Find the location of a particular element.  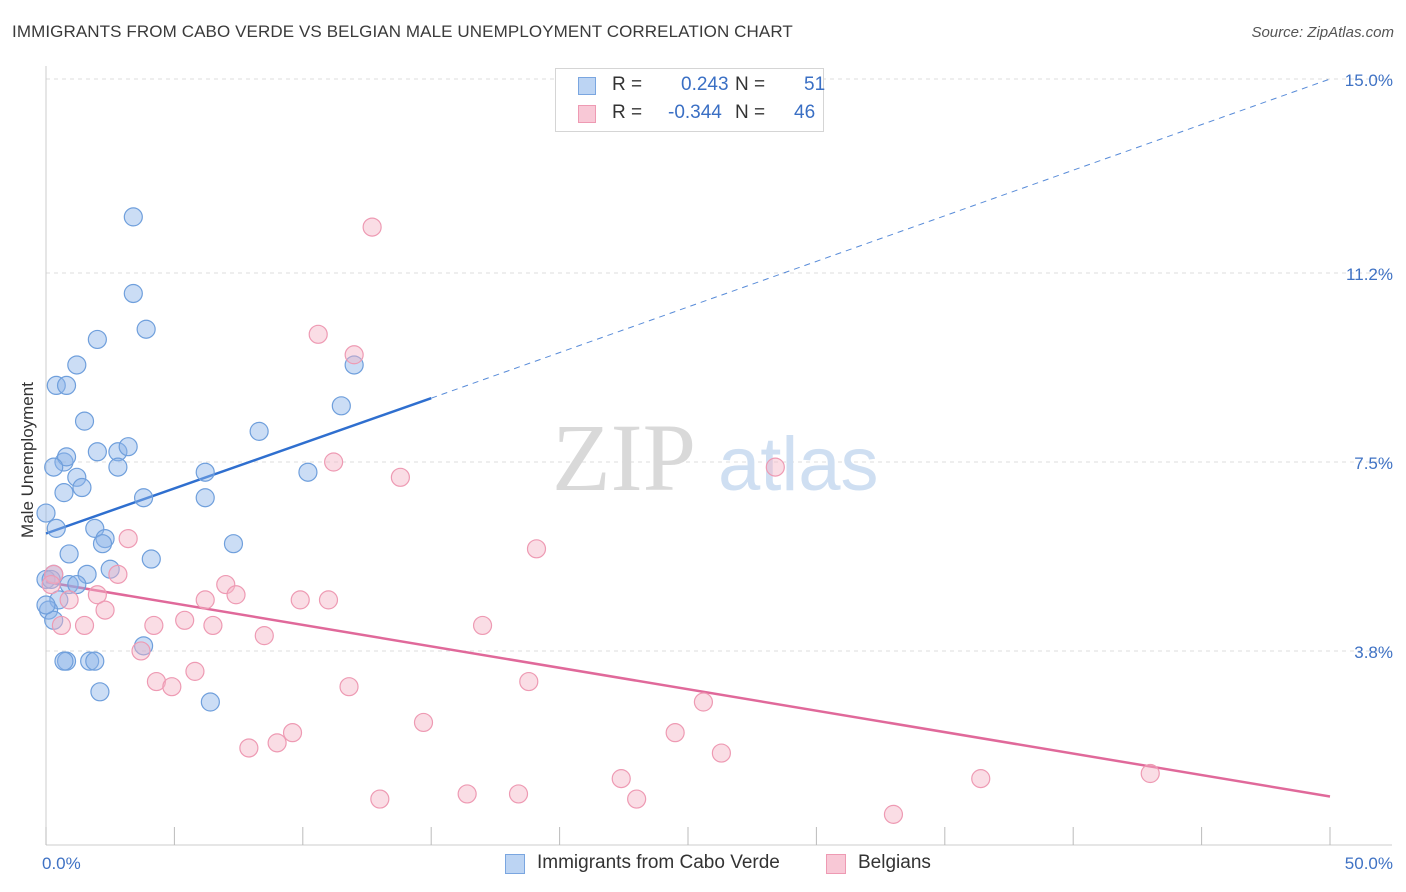

watermark-atlas: atlas is located at coordinates (798, 464).